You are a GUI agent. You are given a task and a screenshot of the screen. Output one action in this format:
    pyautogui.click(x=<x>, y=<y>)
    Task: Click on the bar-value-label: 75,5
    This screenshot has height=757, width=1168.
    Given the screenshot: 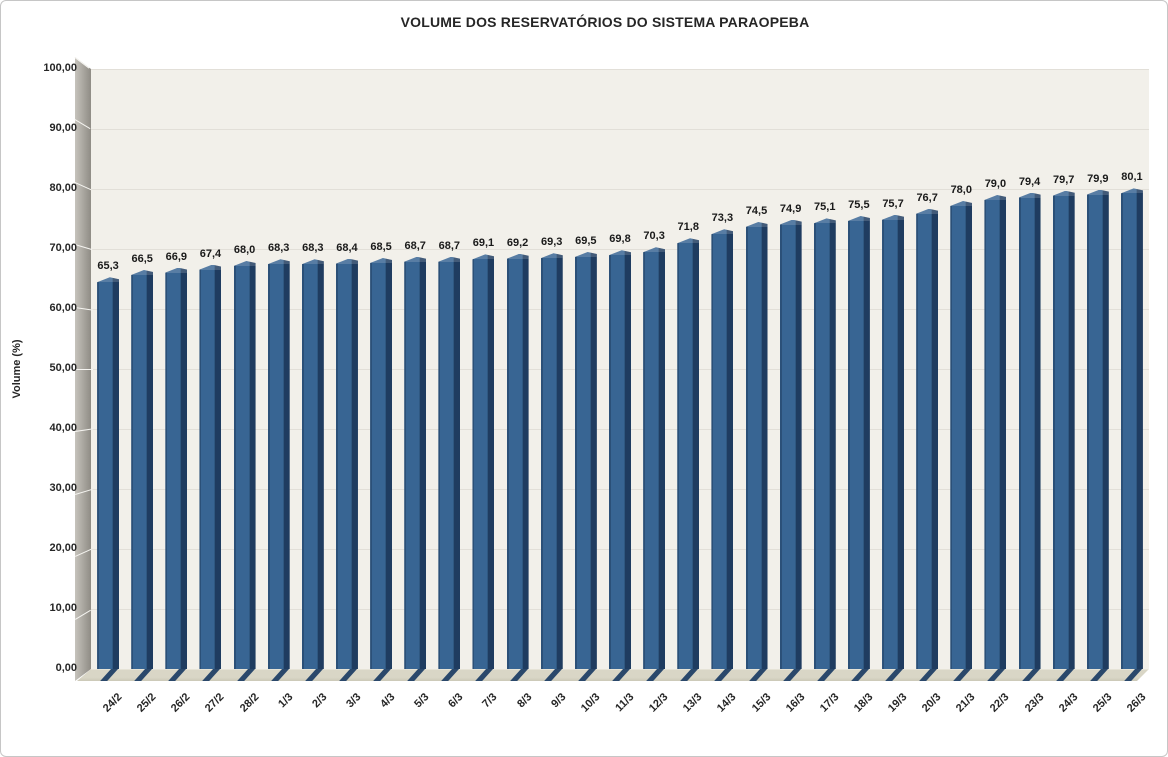 What is the action you would take?
    pyautogui.click(x=859, y=205)
    